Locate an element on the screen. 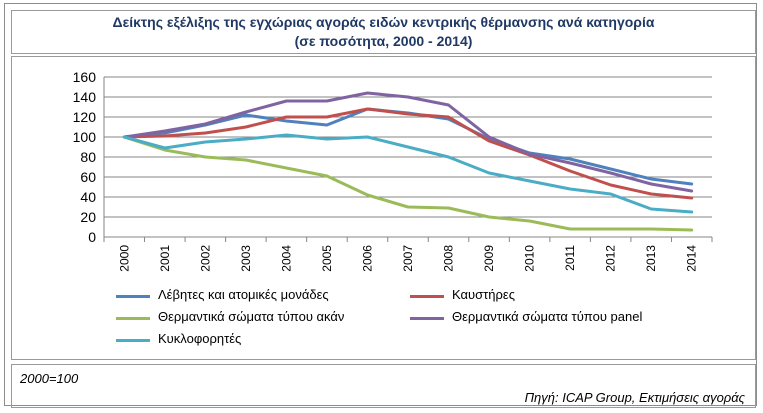 The height and width of the screenshot is (413, 763). x-tick-label: 2008 is located at coordinates (449, 258).